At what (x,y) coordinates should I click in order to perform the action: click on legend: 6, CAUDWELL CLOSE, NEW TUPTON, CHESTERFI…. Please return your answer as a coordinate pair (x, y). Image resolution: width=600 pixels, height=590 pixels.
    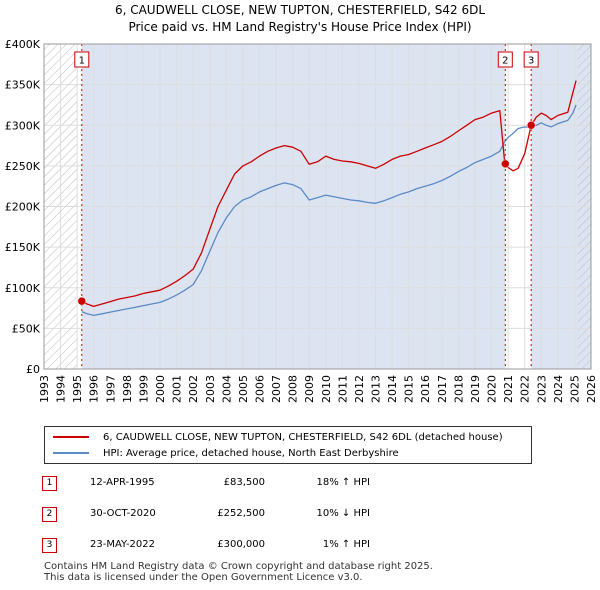
    Looking at the image, I should click on (288, 445).